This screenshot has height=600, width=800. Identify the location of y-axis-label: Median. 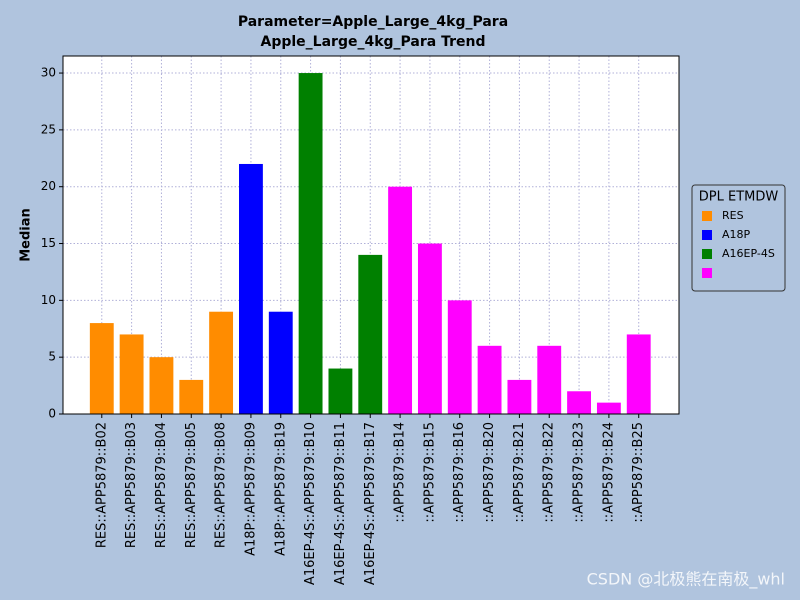
(26, 235).